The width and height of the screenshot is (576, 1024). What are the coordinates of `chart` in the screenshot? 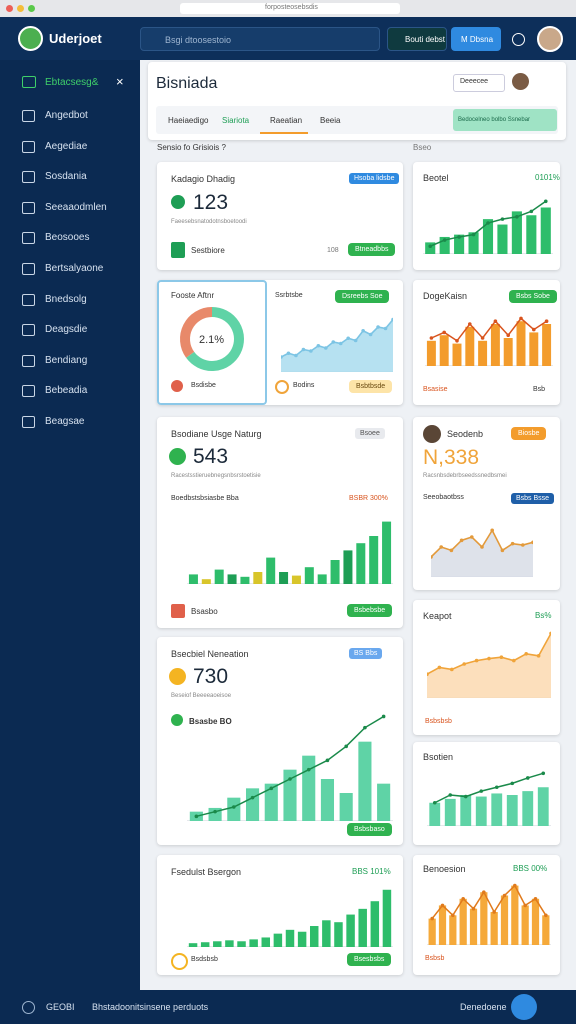 It's located at (489, 664).